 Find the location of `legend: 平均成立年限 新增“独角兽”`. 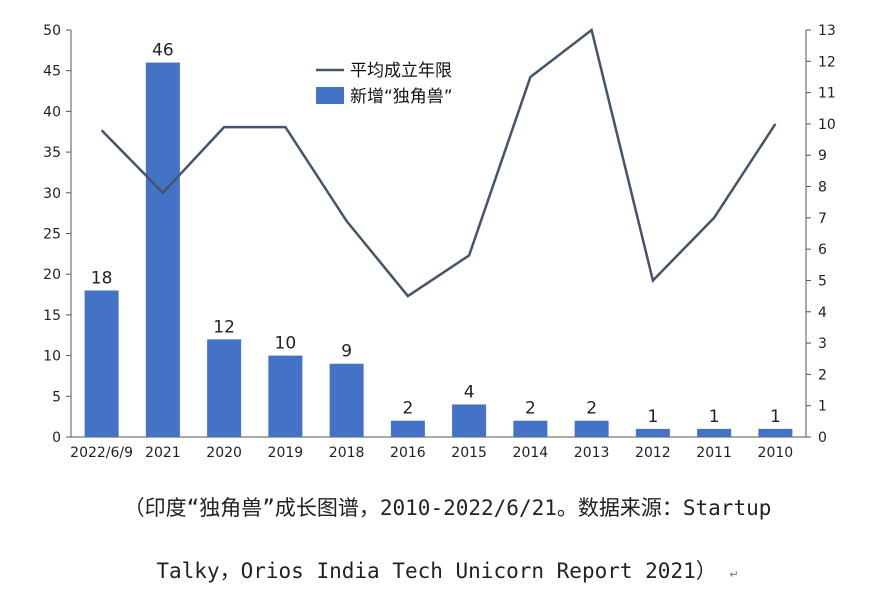

legend: 平均成立年限 新增“独角兽” is located at coordinates (384, 84).